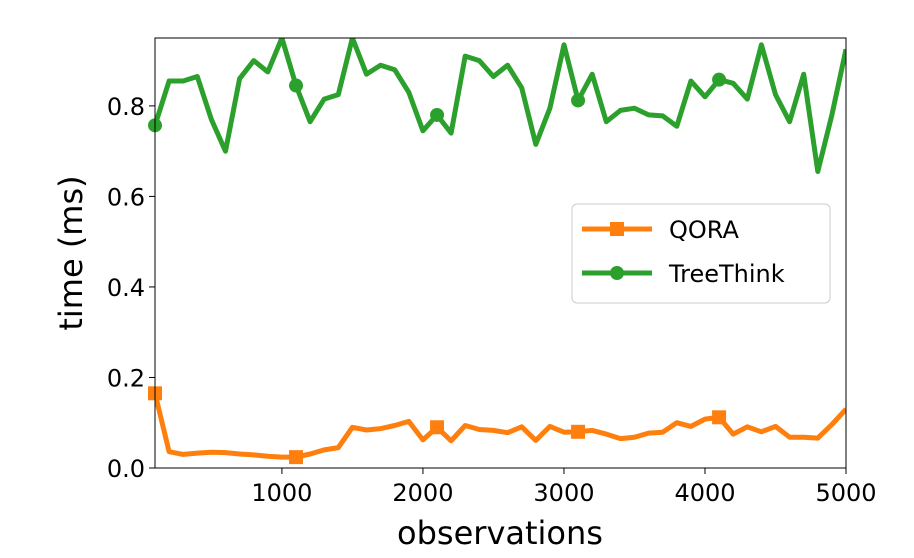  Describe the element at coordinates (126, 288) in the screenshot. I see `y-tick-label: 0.4` at that location.